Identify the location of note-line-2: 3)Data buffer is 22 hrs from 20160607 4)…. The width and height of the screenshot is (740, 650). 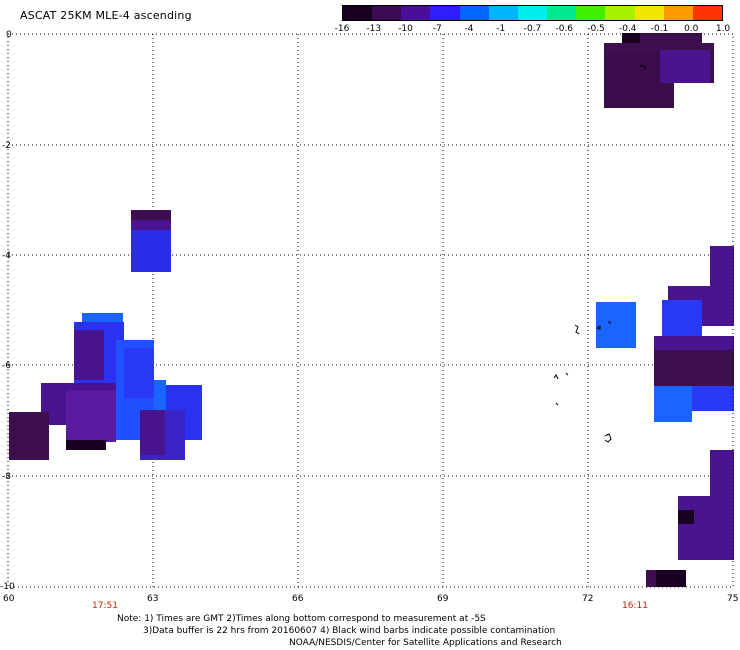
(349, 631).